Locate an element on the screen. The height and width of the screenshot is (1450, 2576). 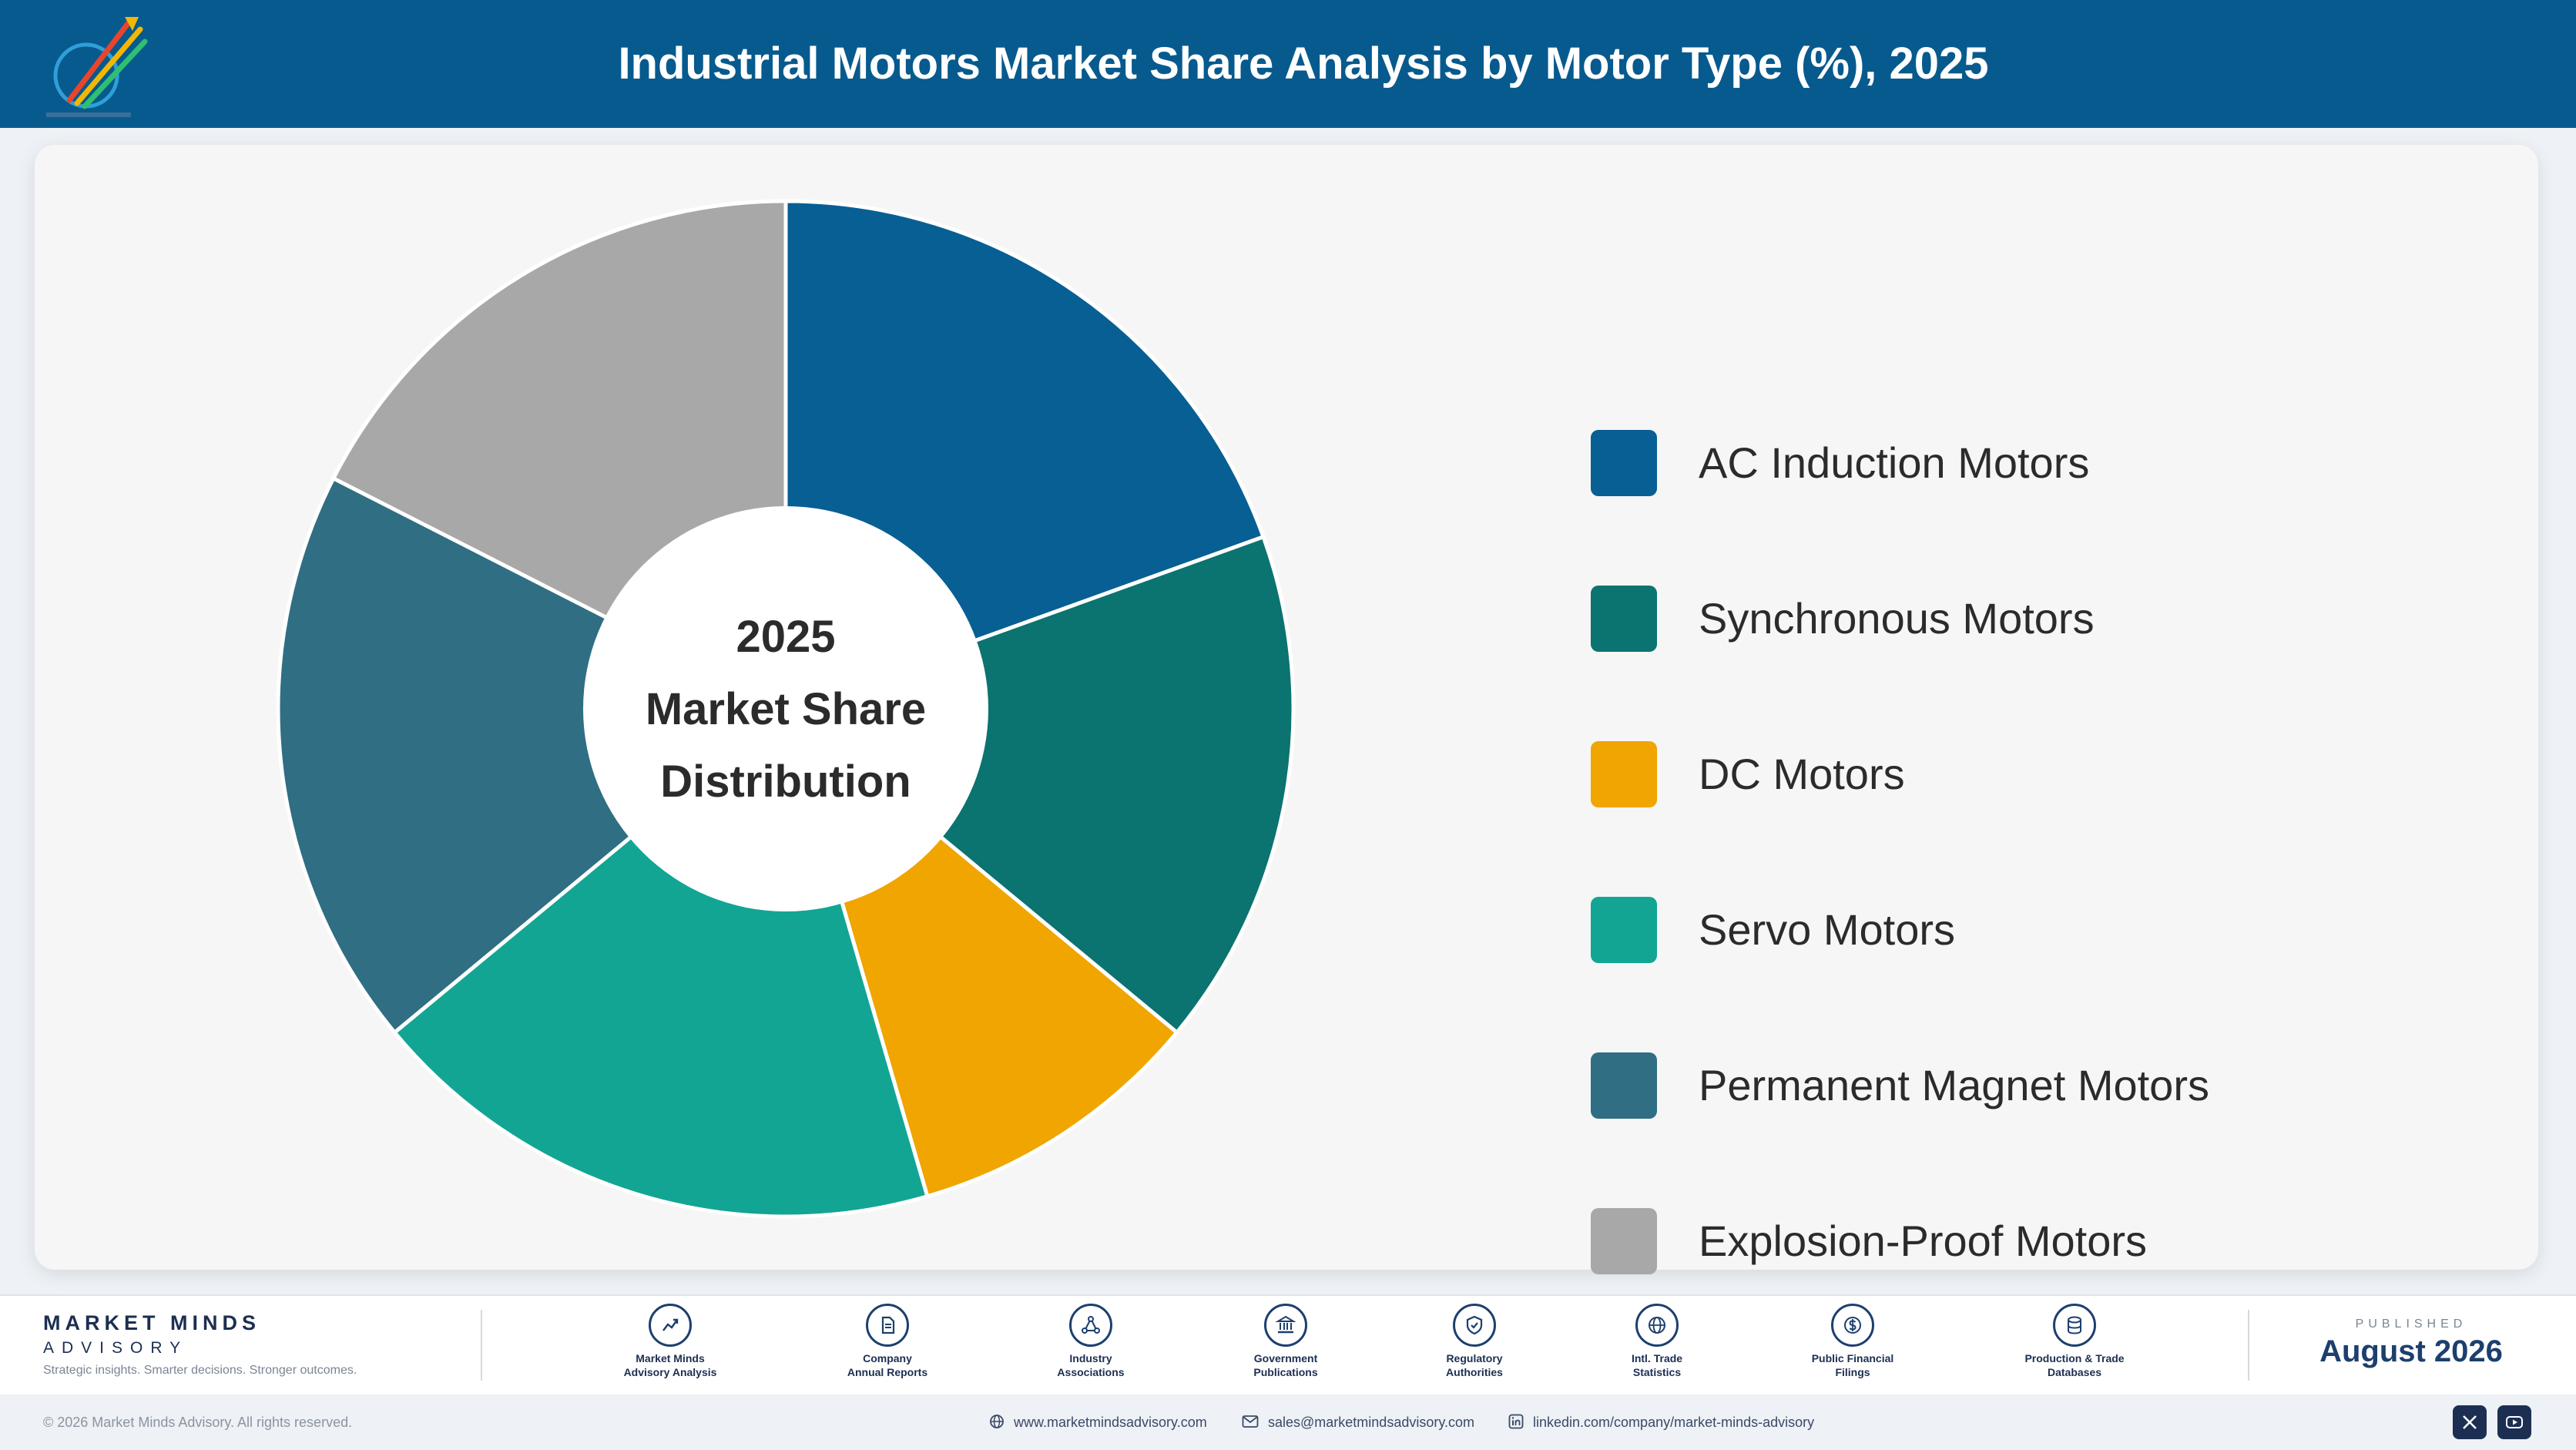
legend-item: Synchronous Motors is located at coordinates (2045, 619).